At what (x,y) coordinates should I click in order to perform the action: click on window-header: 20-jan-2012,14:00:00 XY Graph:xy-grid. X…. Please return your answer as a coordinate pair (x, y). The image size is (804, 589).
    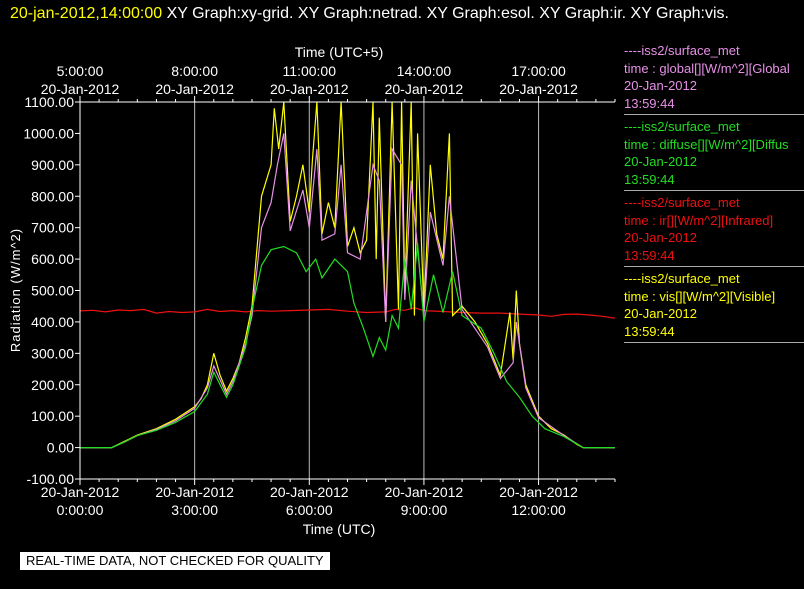
    Looking at the image, I should click on (405, 14).